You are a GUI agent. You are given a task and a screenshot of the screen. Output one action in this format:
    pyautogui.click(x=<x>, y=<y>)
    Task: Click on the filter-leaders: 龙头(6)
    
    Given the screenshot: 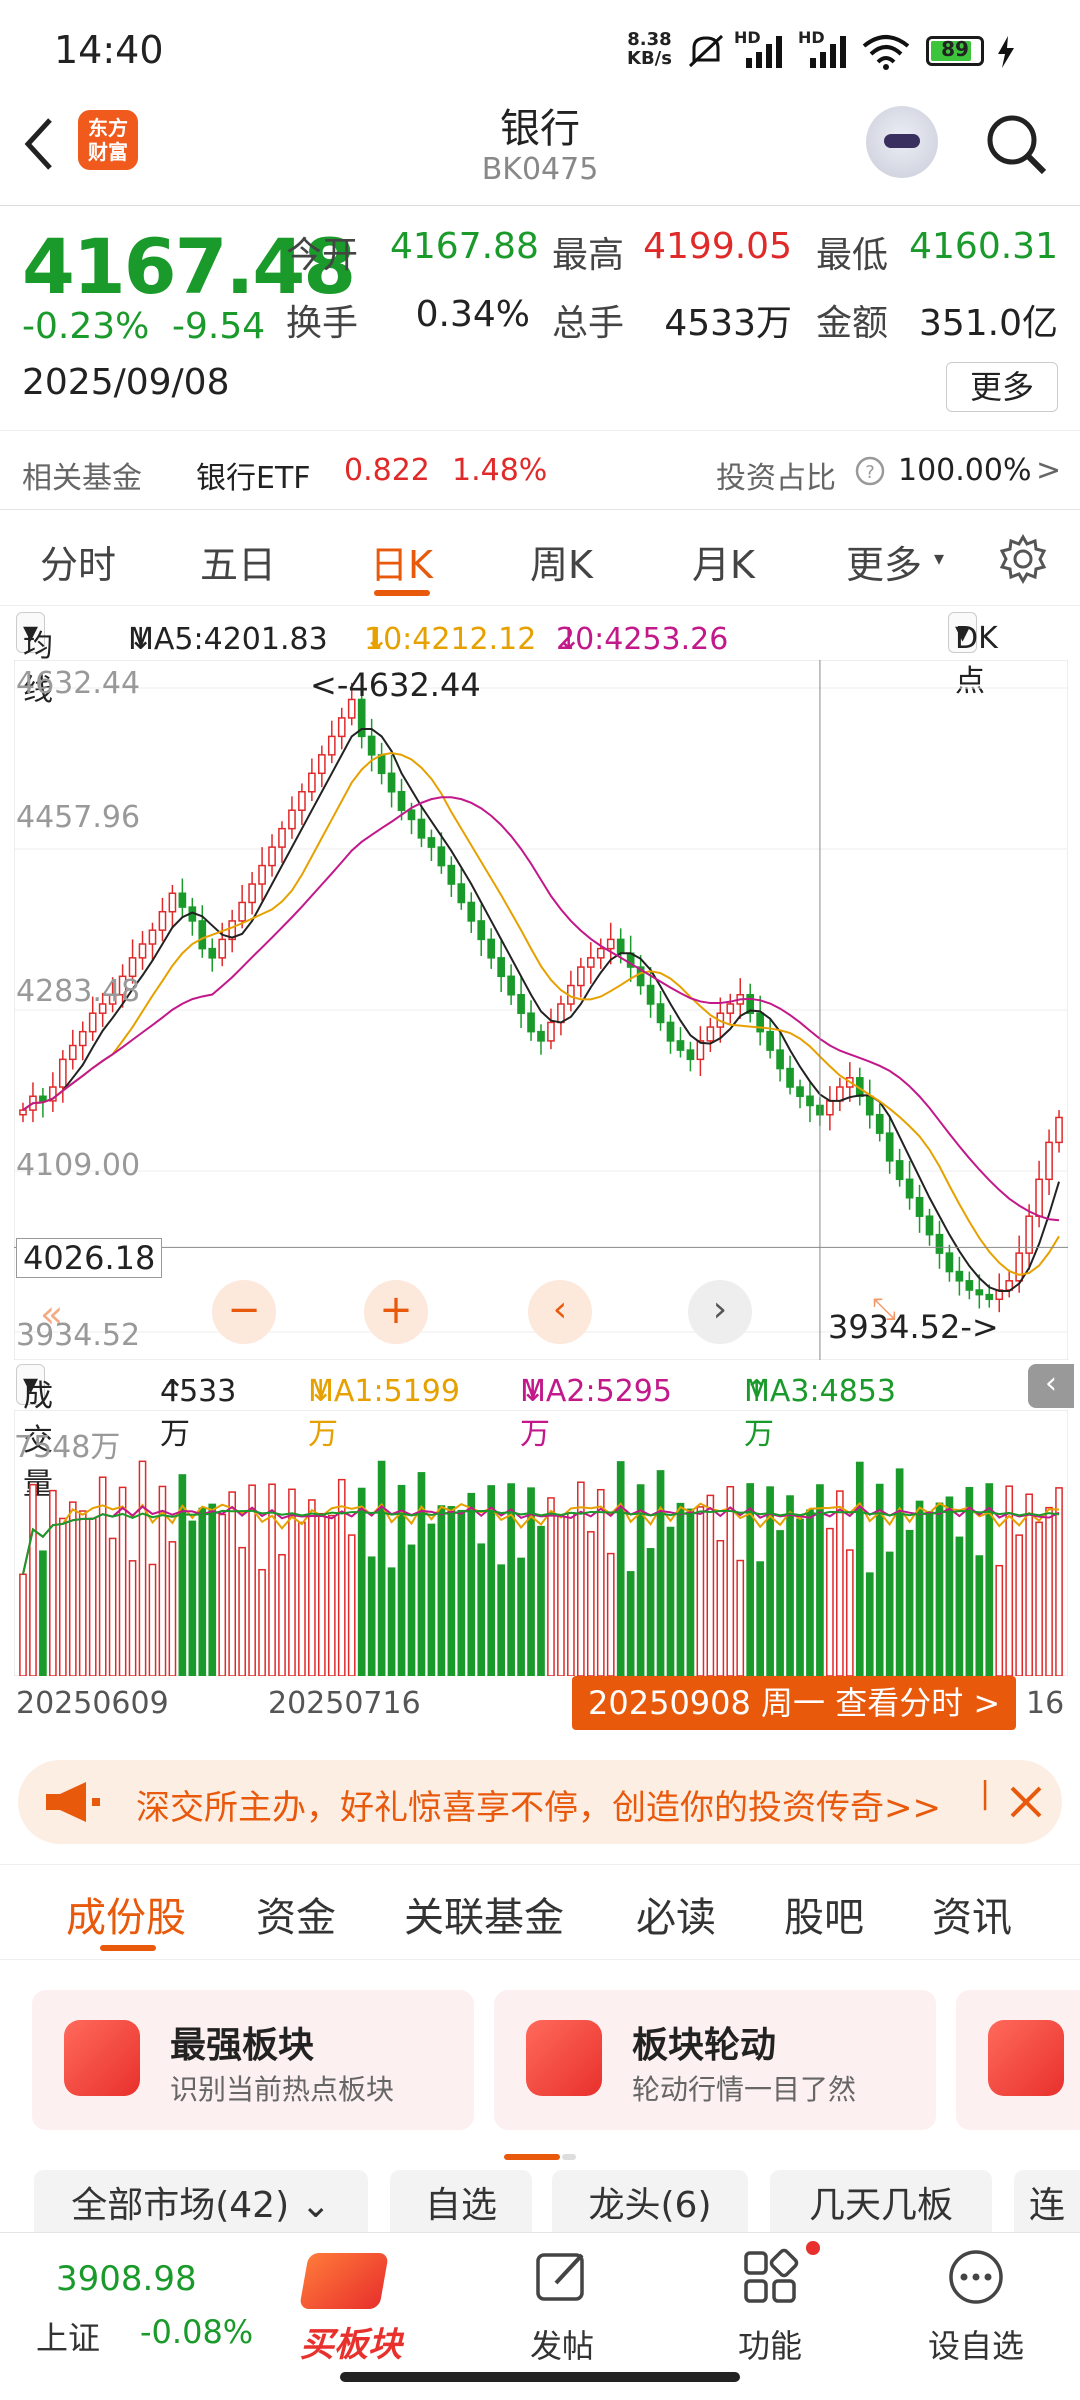 What is the action you would take?
    pyautogui.click(x=650, y=2206)
    